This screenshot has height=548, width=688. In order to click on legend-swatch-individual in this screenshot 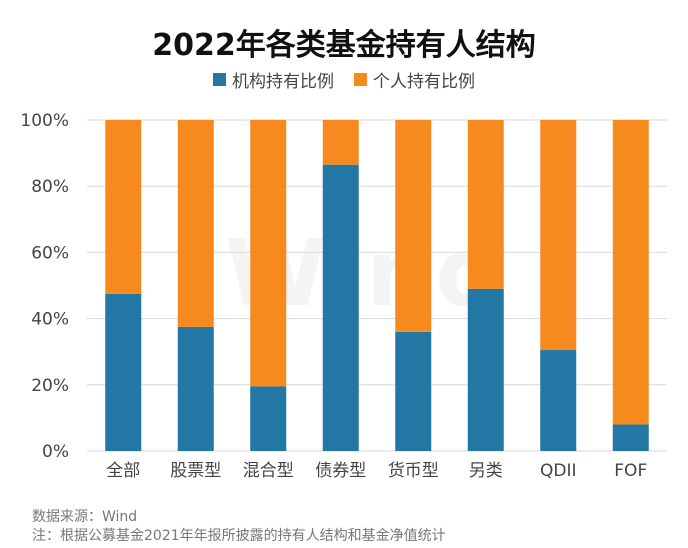, I will do `click(360, 79)`.